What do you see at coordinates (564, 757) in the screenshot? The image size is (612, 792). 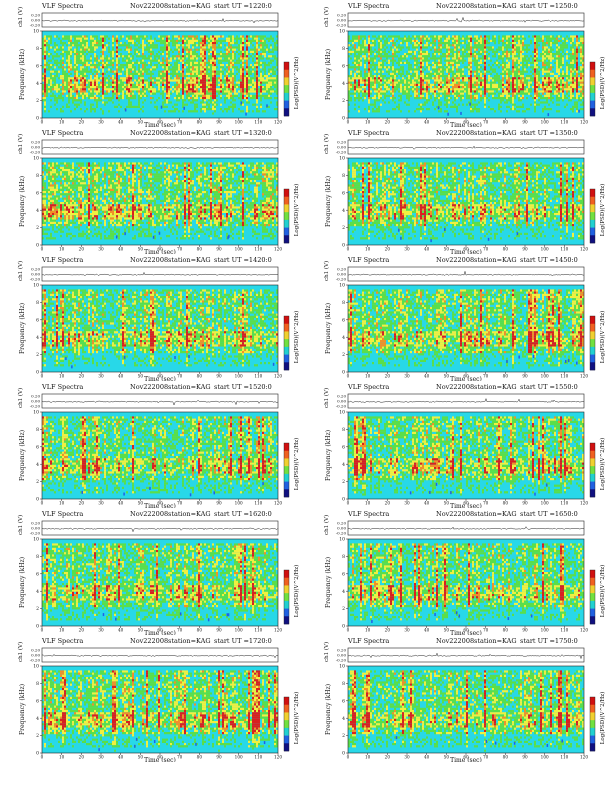 I see `time-tick-label: 110` at bounding box center [564, 757].